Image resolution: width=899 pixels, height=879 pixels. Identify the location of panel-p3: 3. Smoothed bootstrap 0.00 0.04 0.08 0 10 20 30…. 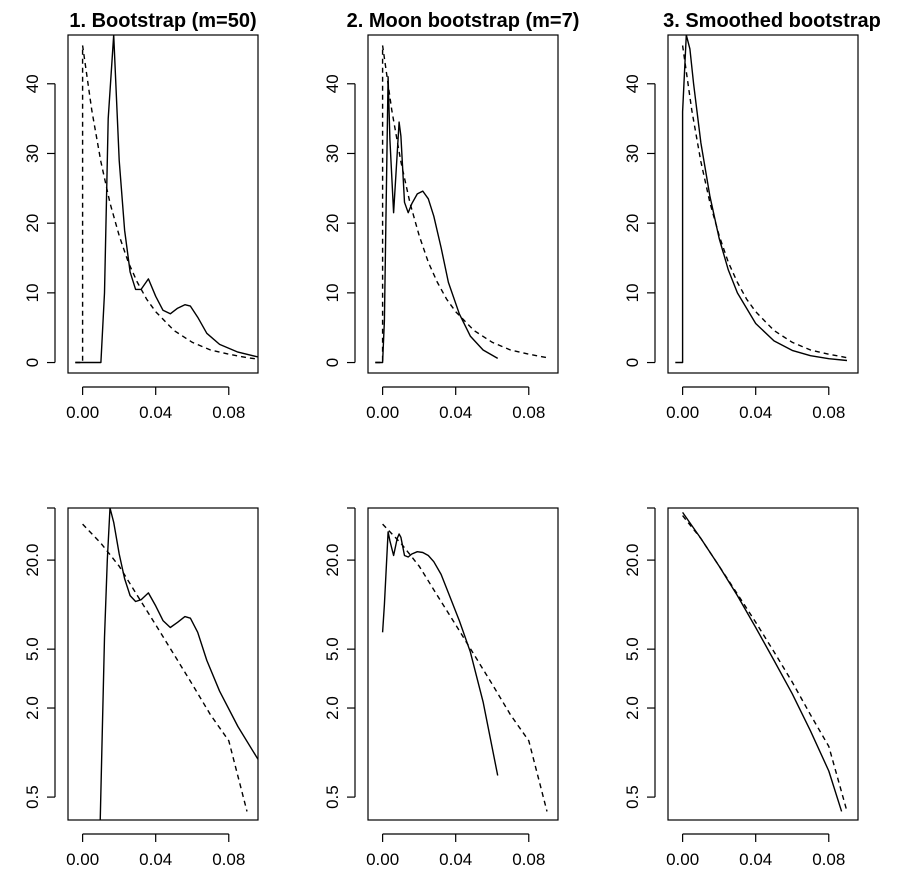
(752, 216).